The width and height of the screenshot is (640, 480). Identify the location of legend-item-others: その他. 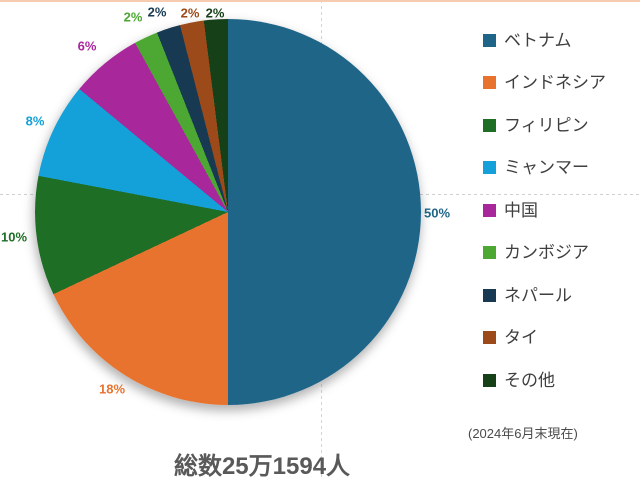
(544, 380).